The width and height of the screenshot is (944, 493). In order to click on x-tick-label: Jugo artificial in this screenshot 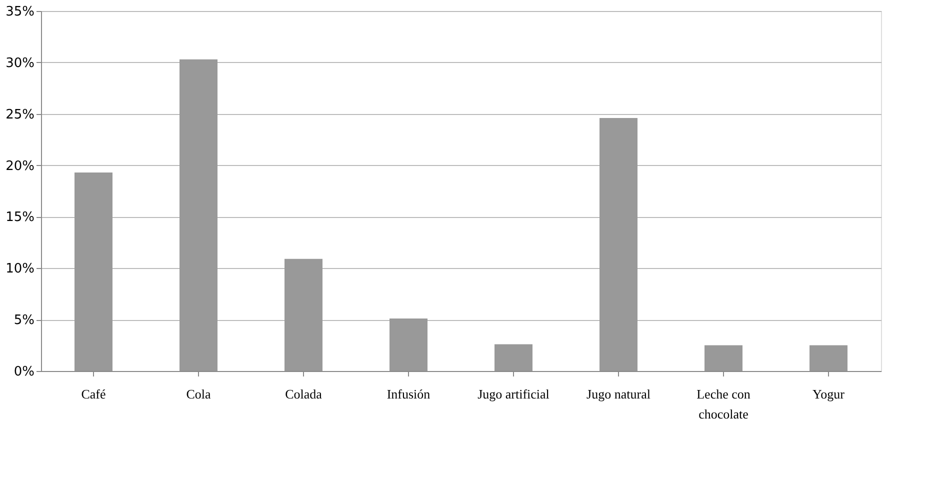, I will do `click(514, 394)`.